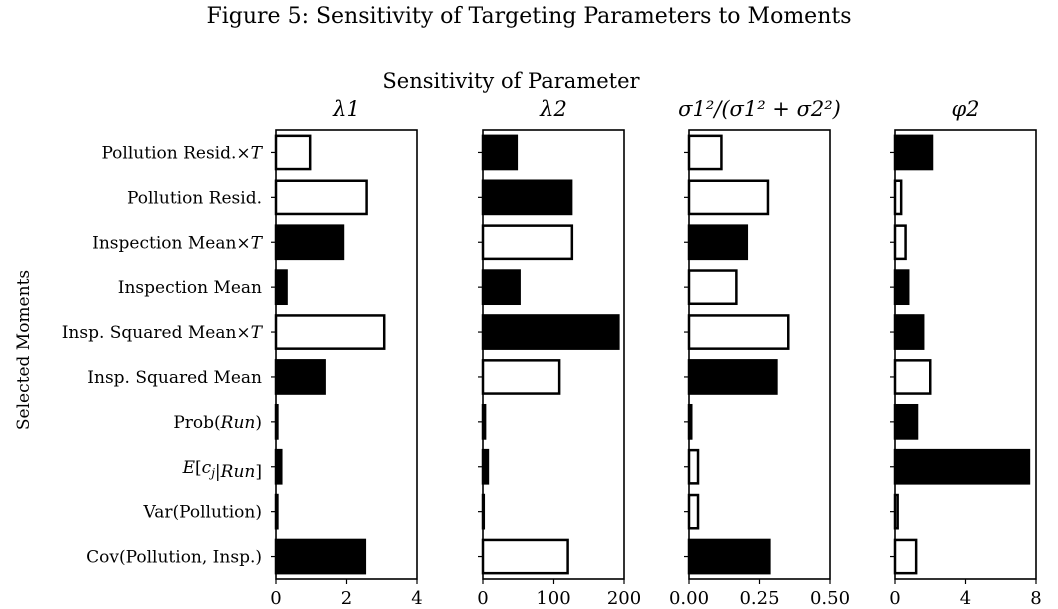 Image resolution: width=1058 pixels, height=609 pixels. I want to click on chart-title: Sensitivity of Parameter, so click(511, 81).